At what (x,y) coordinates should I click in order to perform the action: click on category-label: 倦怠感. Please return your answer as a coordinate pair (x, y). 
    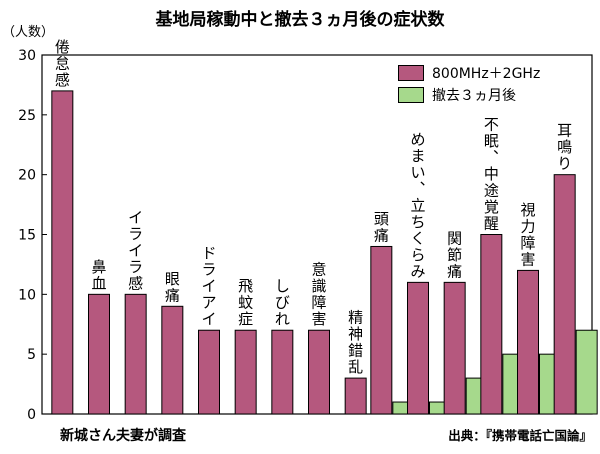
    Looking at the image, I should click on (62, 63).